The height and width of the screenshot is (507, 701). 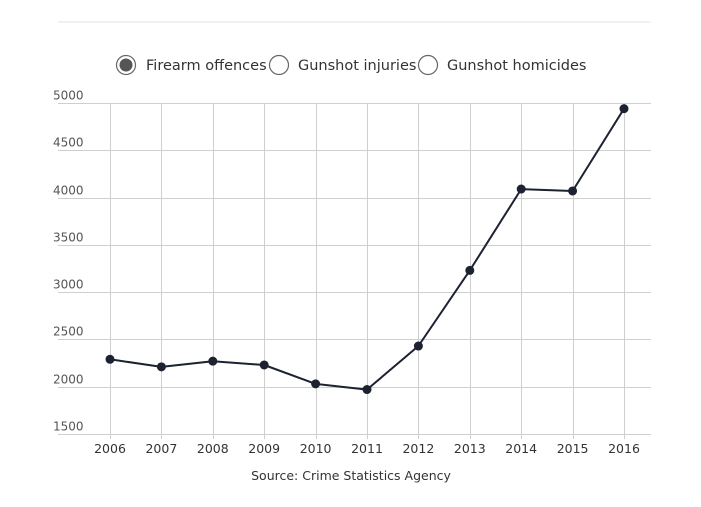 I want to click on x-tick-label: 2008, so click(x=213, y=448).